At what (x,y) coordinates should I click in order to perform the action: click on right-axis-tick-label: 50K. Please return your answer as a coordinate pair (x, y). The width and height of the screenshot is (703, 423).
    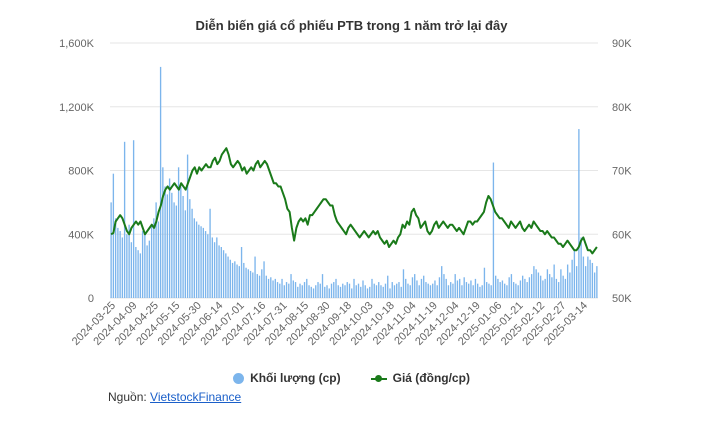
    Looking at the image, I should click on (622, 299).